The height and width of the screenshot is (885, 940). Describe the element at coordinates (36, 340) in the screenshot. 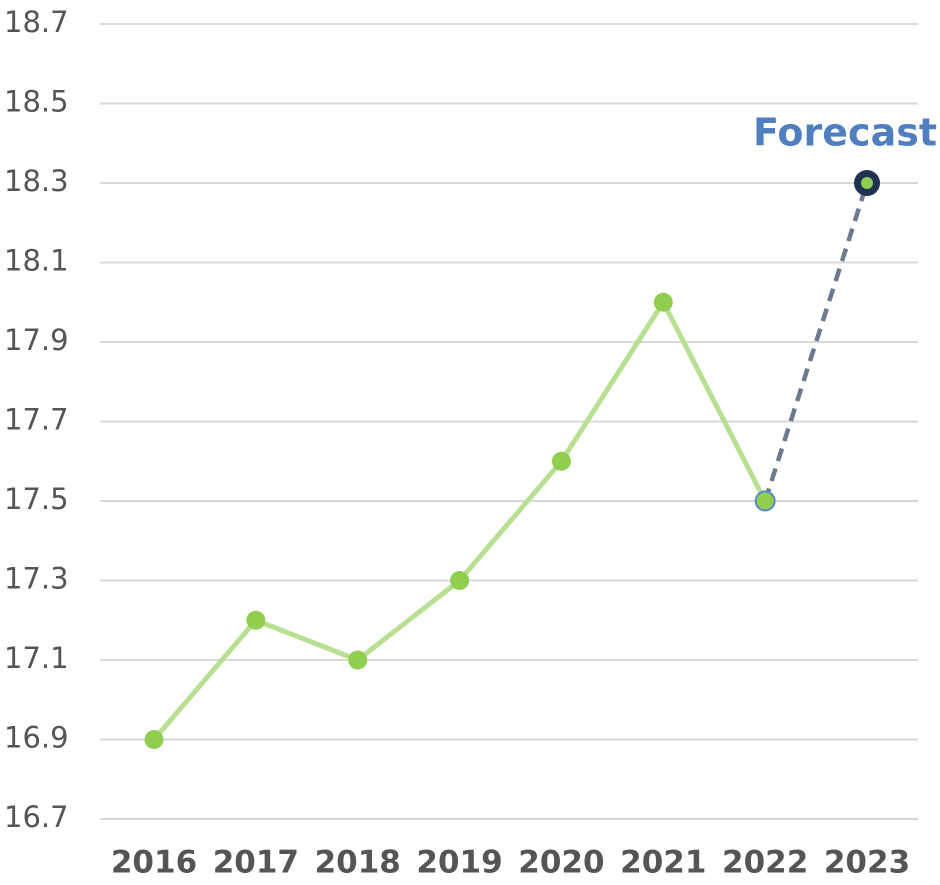

I see `y-tick-label: 17.9` at that location.